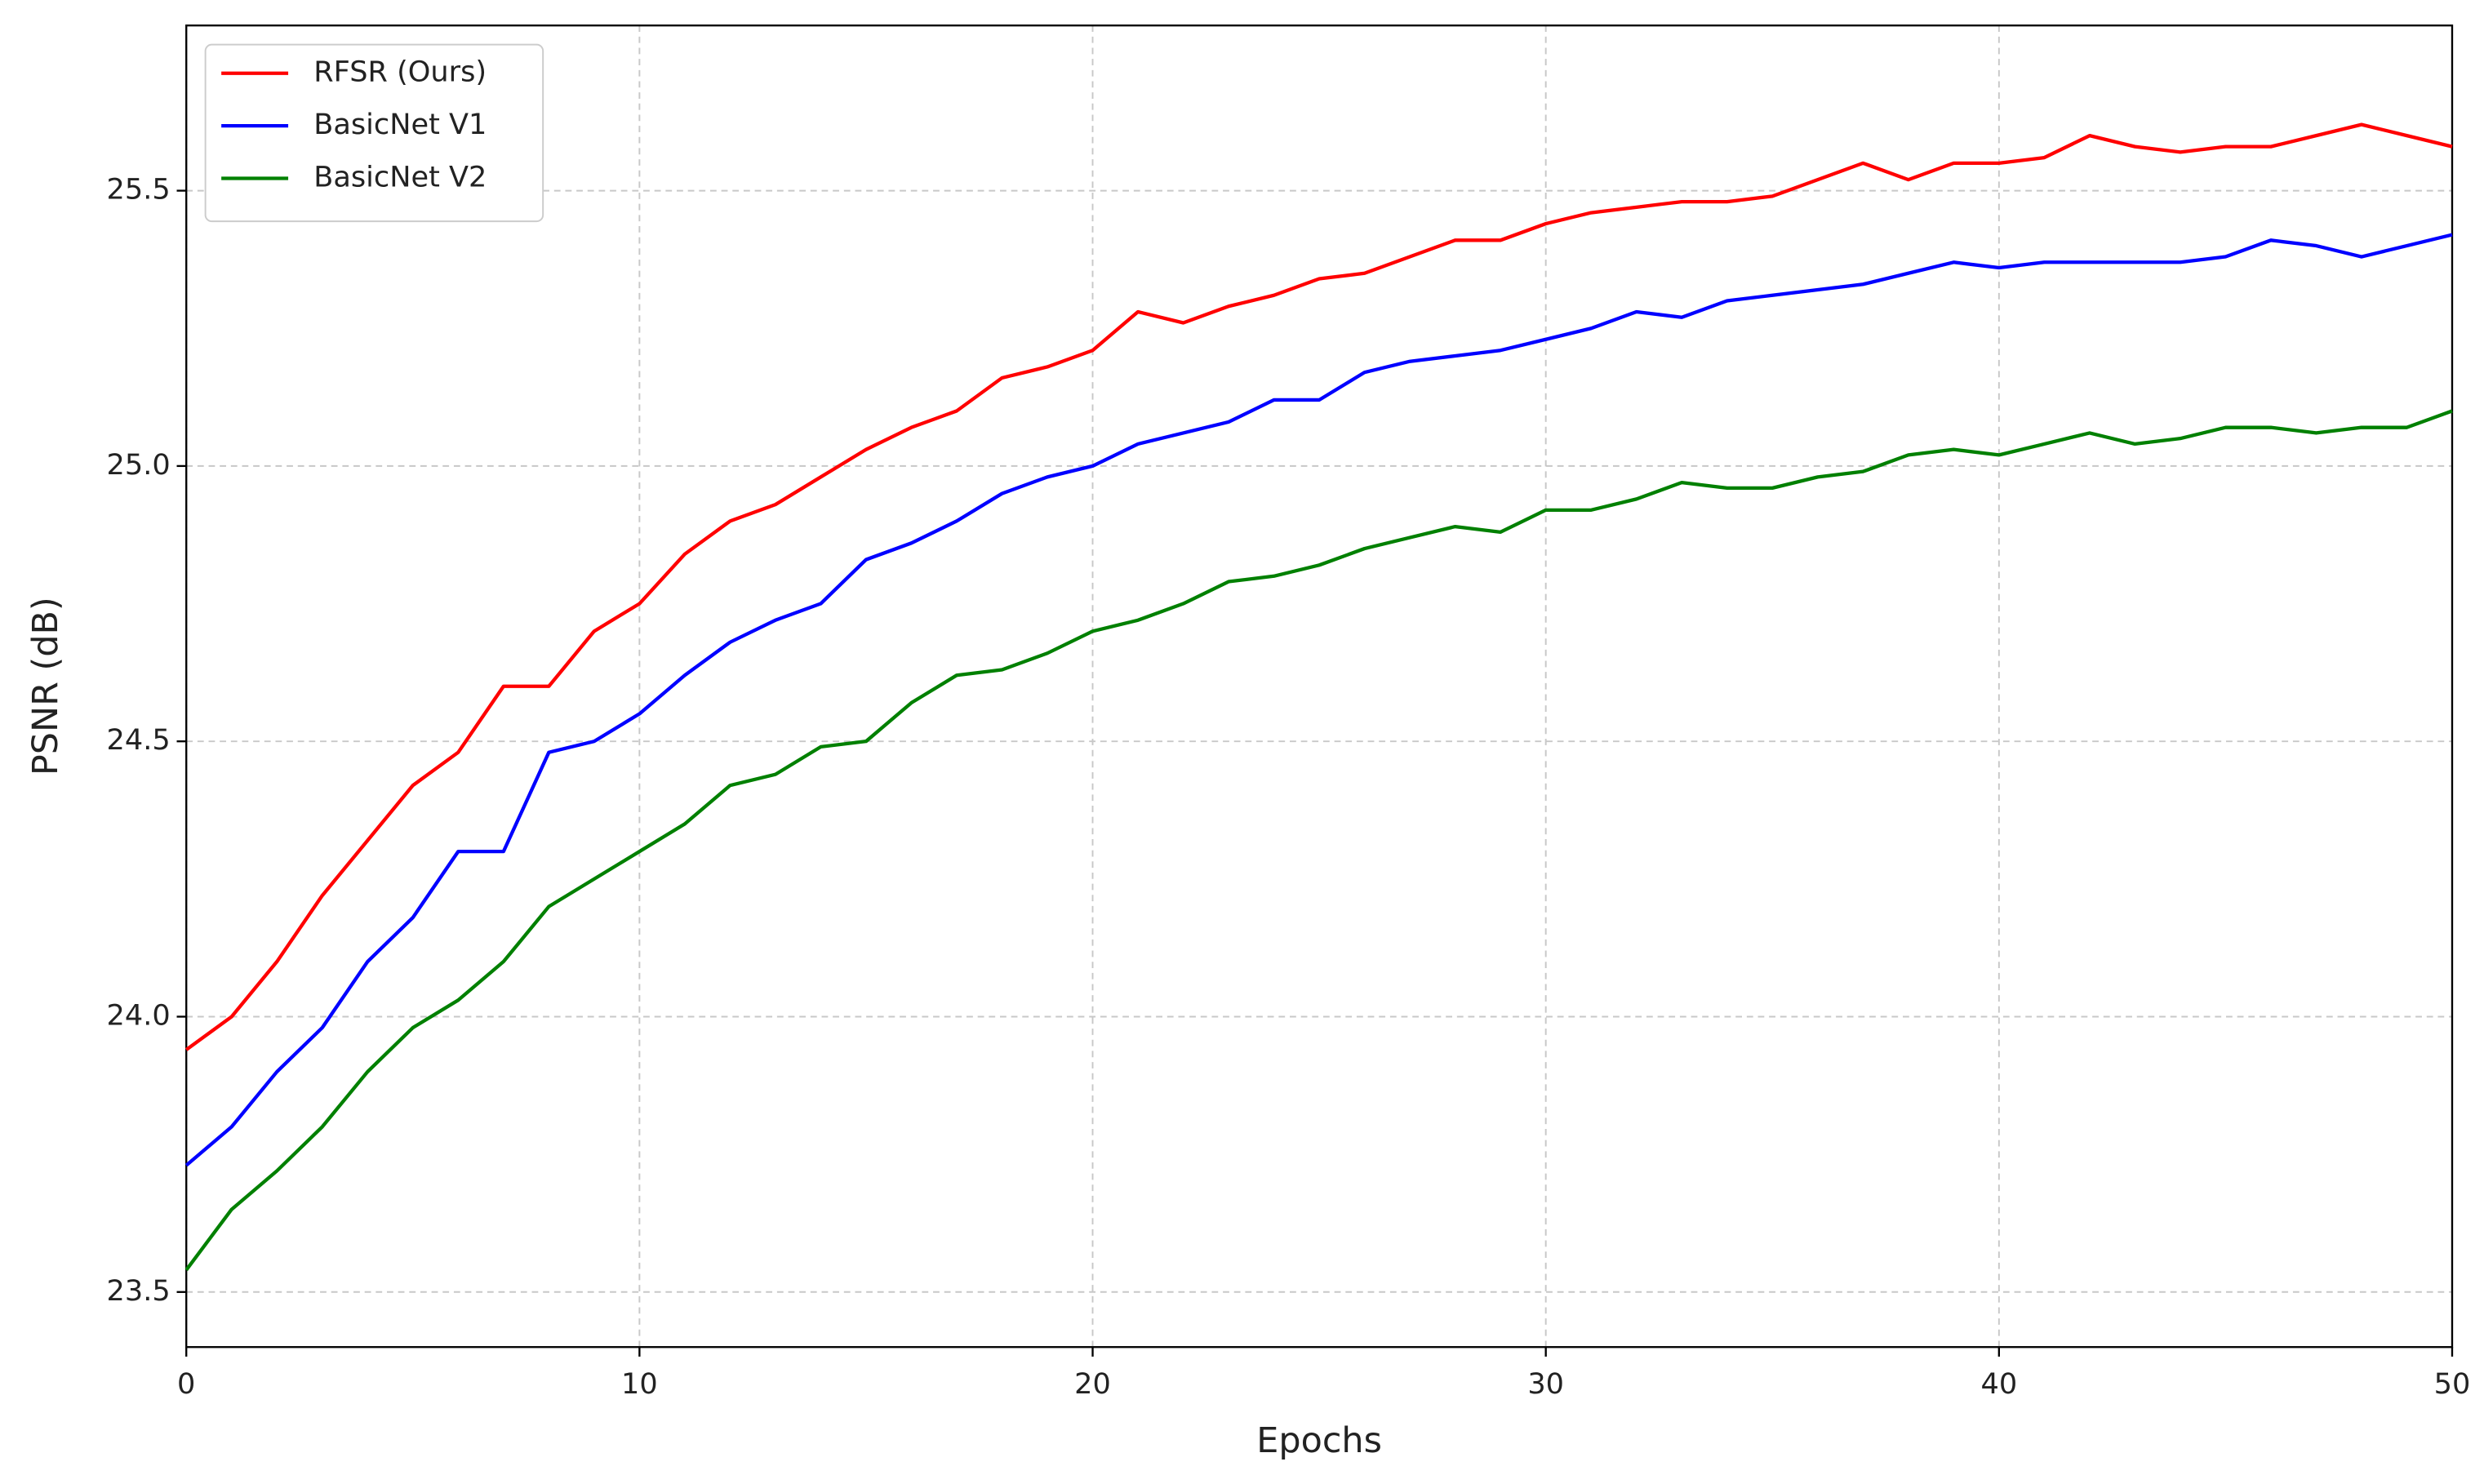 Image resolution: width=2484 pixels, height=1484 pixels. What do you see at coordinates (1092, 1384) in the screenshot?
I see `x-tick-label: 20` at bounding box center [1092, 1384].